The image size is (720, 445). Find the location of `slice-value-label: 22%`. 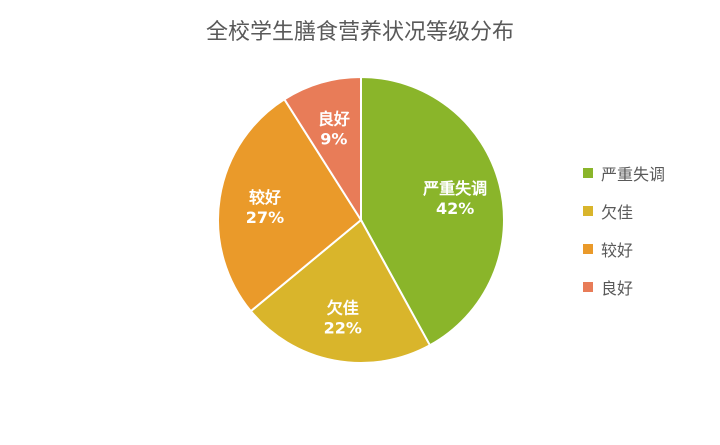

slice-value-label: 22% is located at coordinates (343, 328).